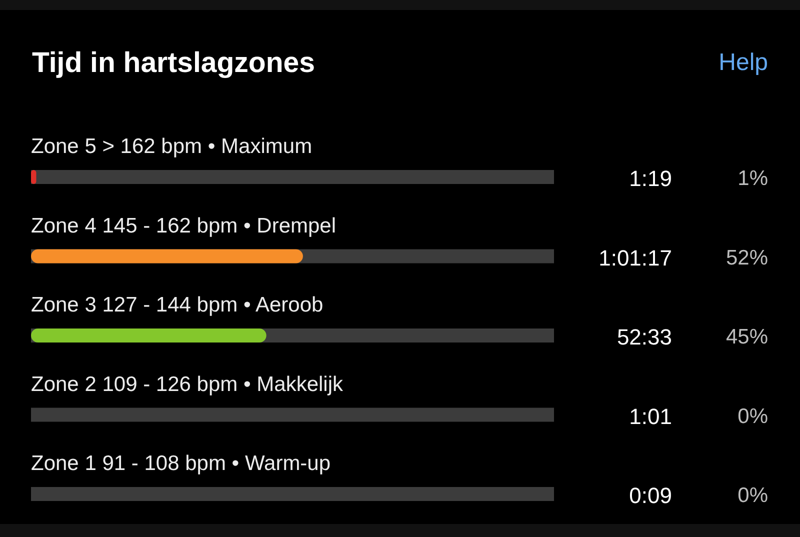 This screenshot has height=537, width=800. Describe the element at coordinates (173, 63) in the screenshot. I see `chart-title: Tijd in hartslagzones` at that location.